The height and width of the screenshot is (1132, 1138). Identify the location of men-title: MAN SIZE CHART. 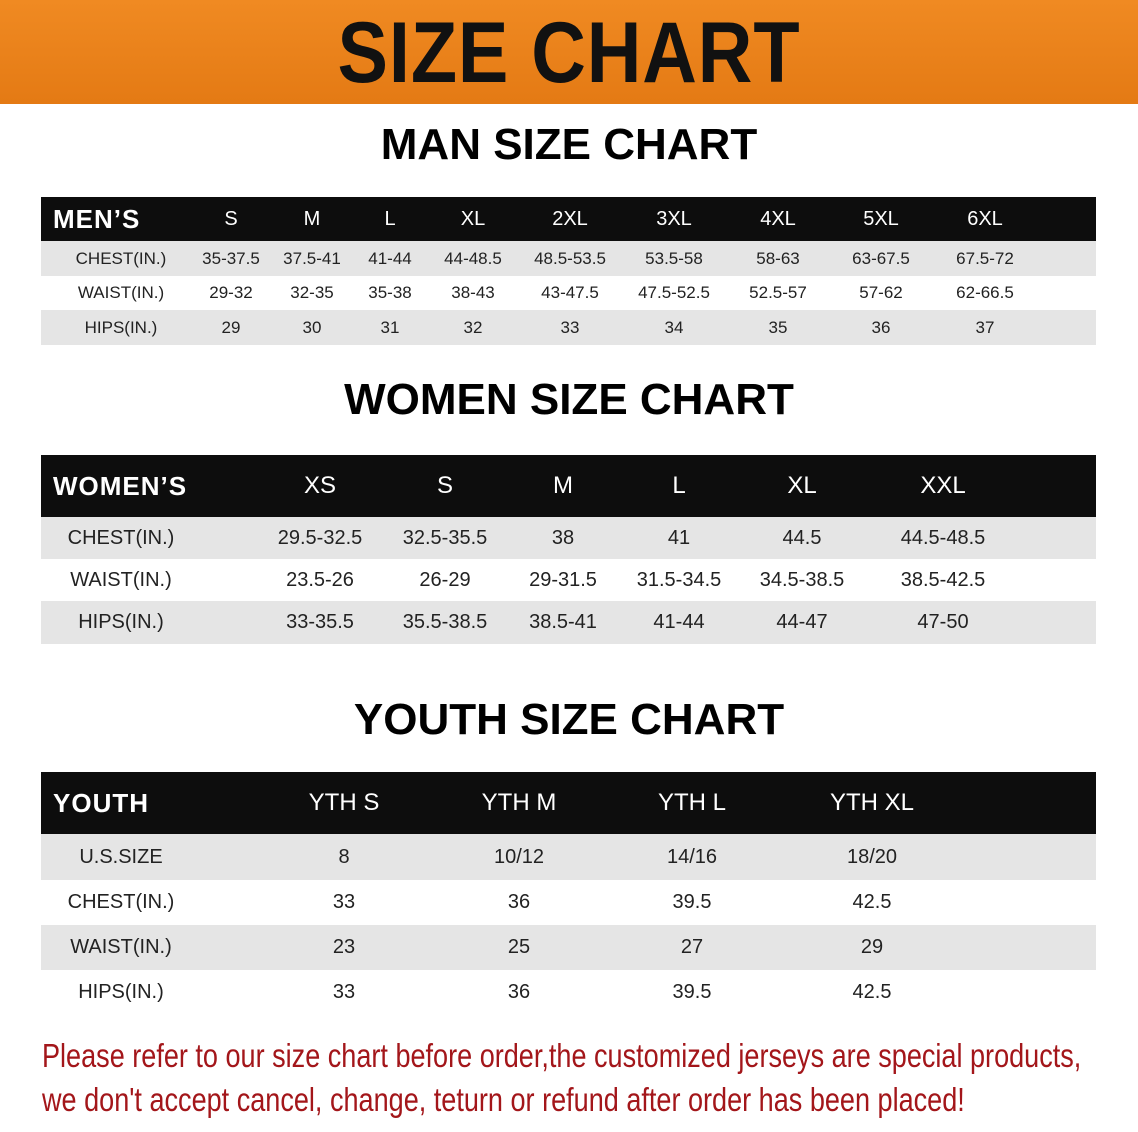
(569, 144).